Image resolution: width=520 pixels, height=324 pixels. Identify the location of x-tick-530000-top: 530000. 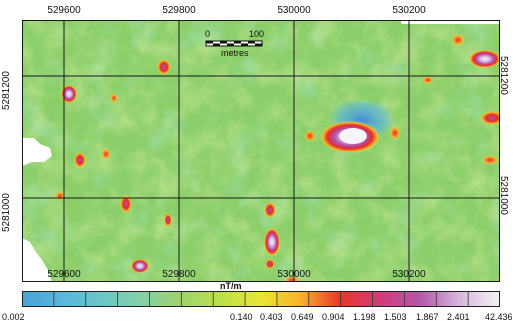
(294, 10).